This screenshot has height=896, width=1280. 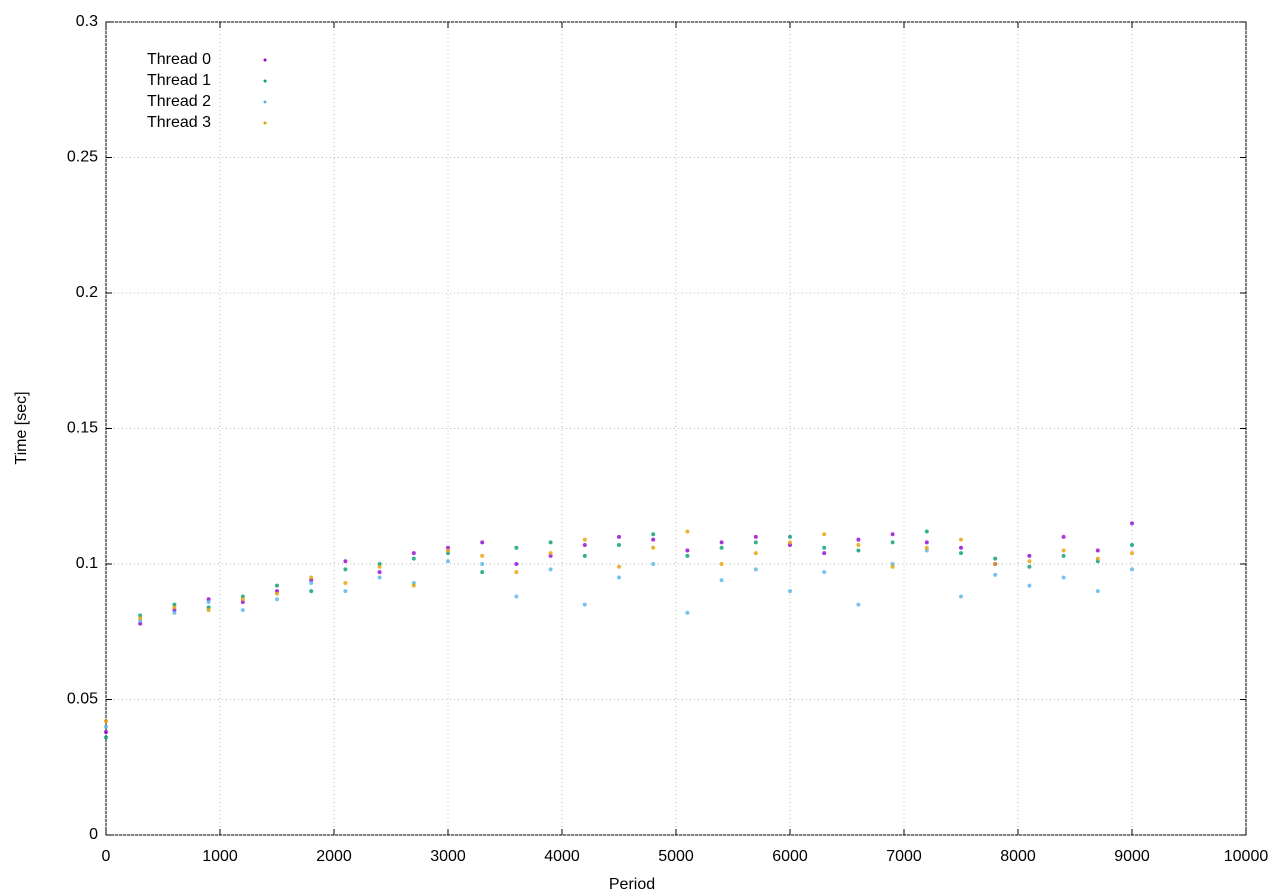 I want to click on legend-label: Thread 2, so click(x=179, y=101).